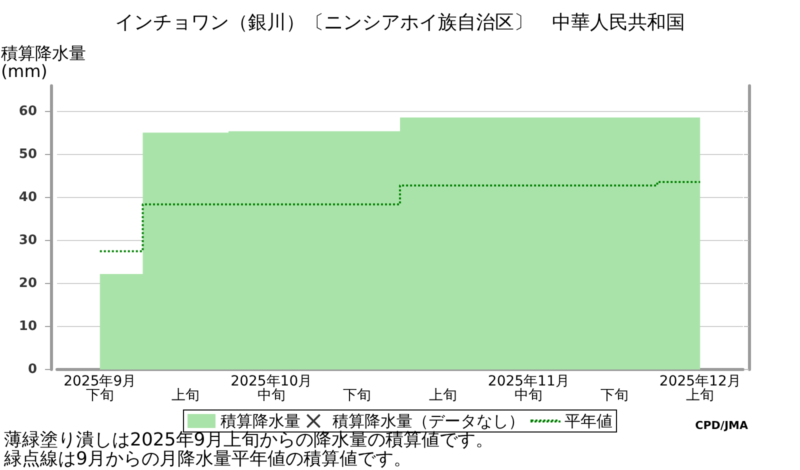 This screenshot has height=470, width=800. Describe the element at coordinates (588, 421) in the screenshot. I see `legend-label: 平年値` at that location.